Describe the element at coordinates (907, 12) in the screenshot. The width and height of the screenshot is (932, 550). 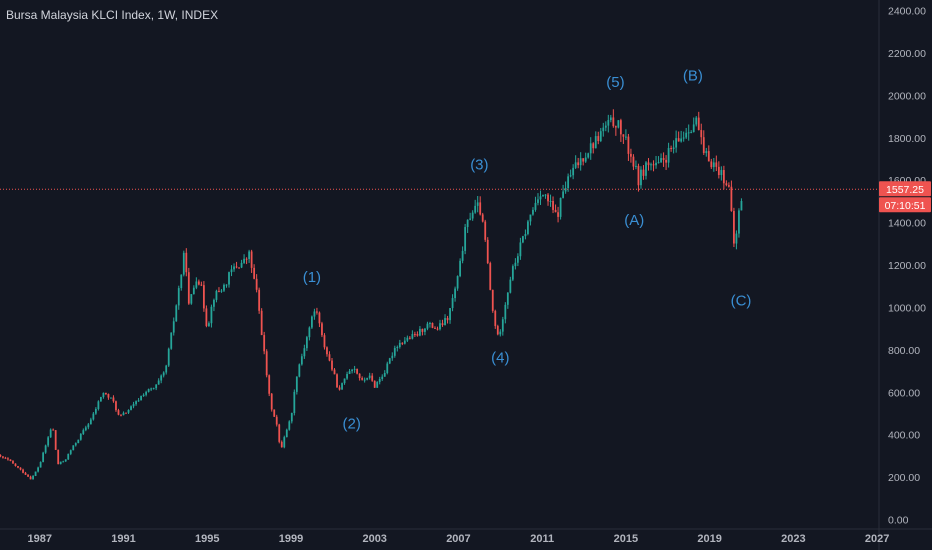
I see `y-tick-label: 2400.00` at that location.